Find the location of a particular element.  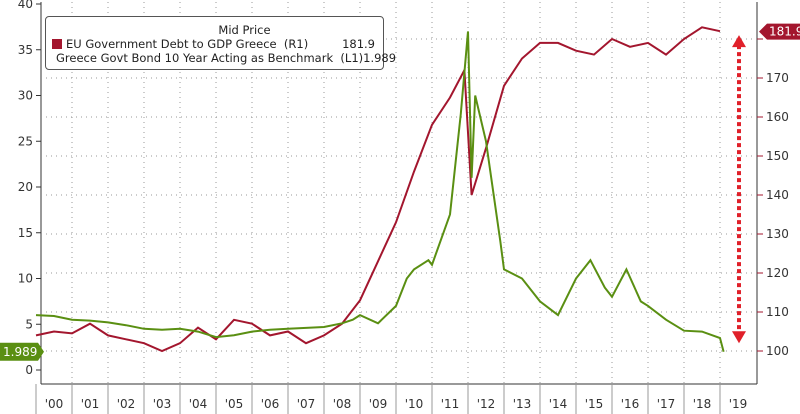

bond-value-tag is located at coordinates (22, 351).